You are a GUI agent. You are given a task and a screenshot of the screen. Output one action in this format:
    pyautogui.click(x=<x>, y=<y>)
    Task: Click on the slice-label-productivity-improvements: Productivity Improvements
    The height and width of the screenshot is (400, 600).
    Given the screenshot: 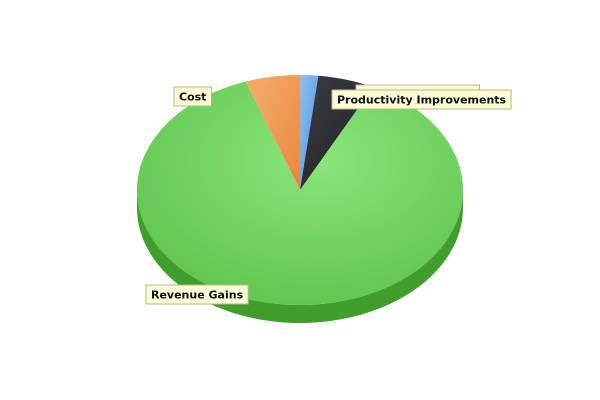 What is the action you would take?
    pyautogui.click(x=421, y=99)
    